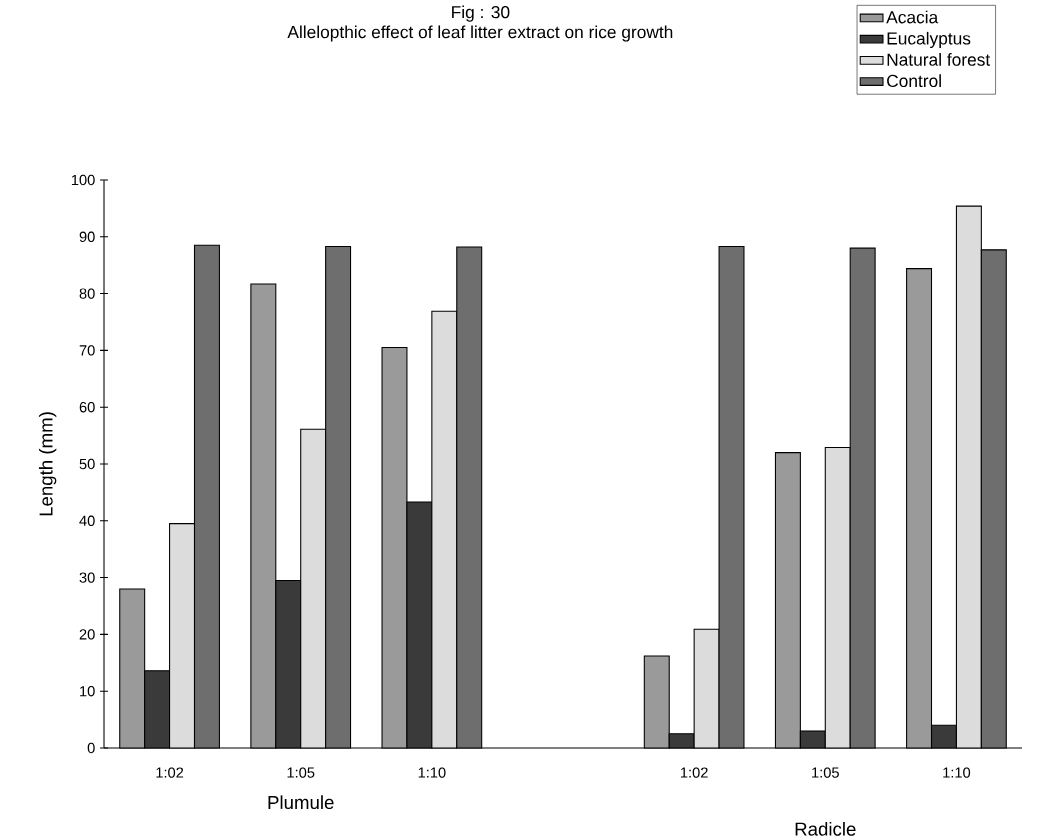 The height and width of the screenshot is (839, 1061). What do you see at coordinates (825, 829) in the screenshot?
I see `text: Radicle` at bounding box center [825, 829].